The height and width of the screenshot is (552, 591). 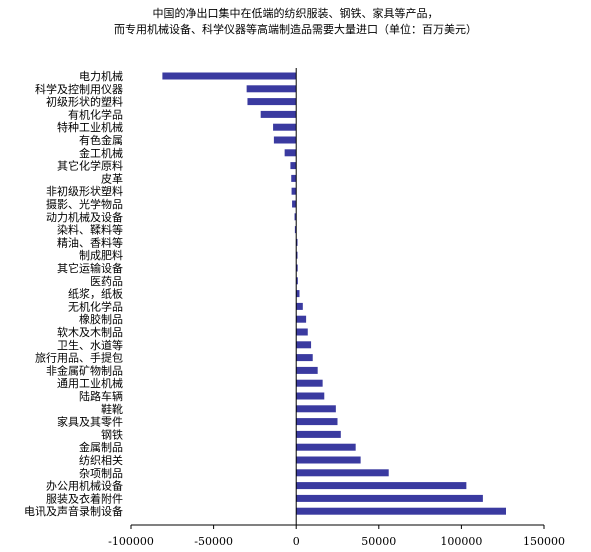 I want to click on category-label-4: 特种工业机械, so click(x=90, y=127).